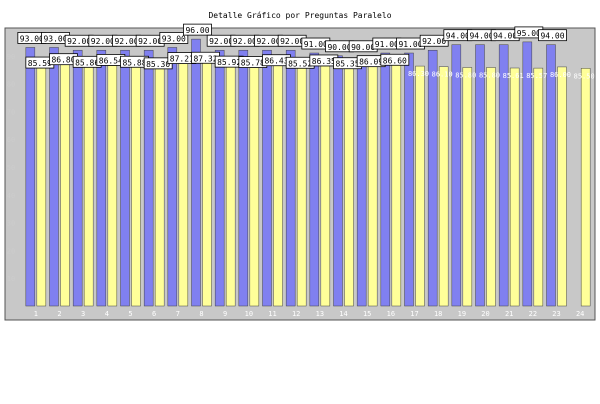 This screenshot has width=600, height=404. I want to click on data-label-series-2: 86.10, so click(442, 75).